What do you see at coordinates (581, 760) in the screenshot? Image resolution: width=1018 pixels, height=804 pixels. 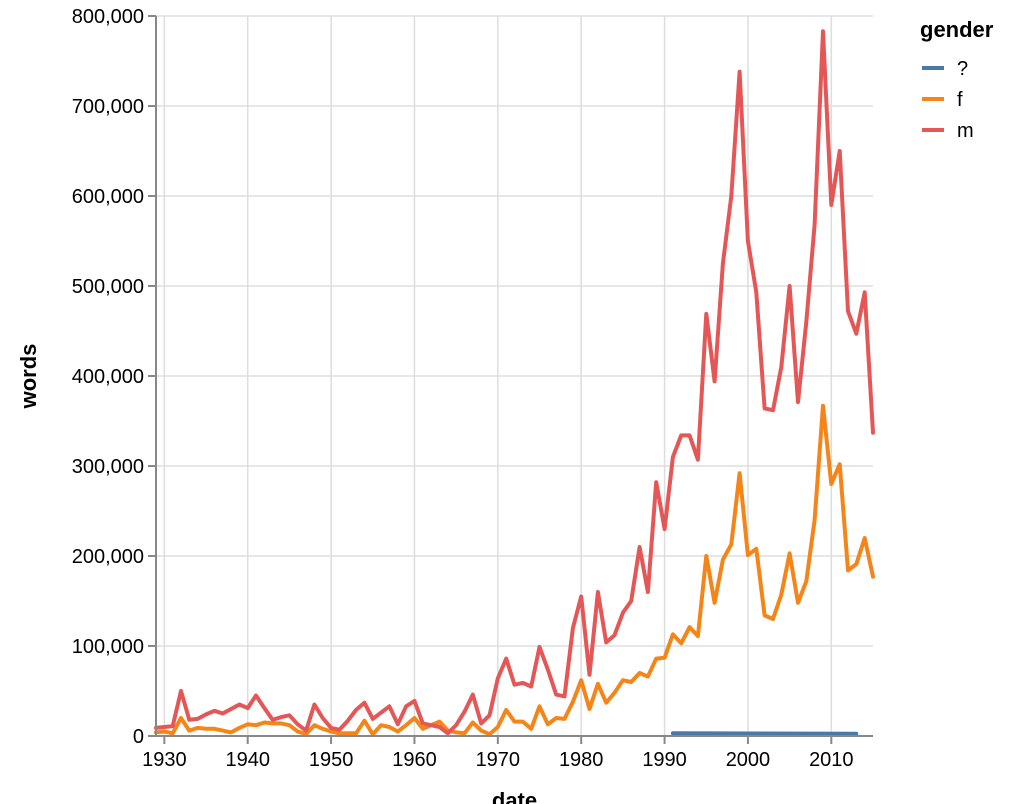 I see `x-tick-label: 1980` at bounding box center [581, 760].